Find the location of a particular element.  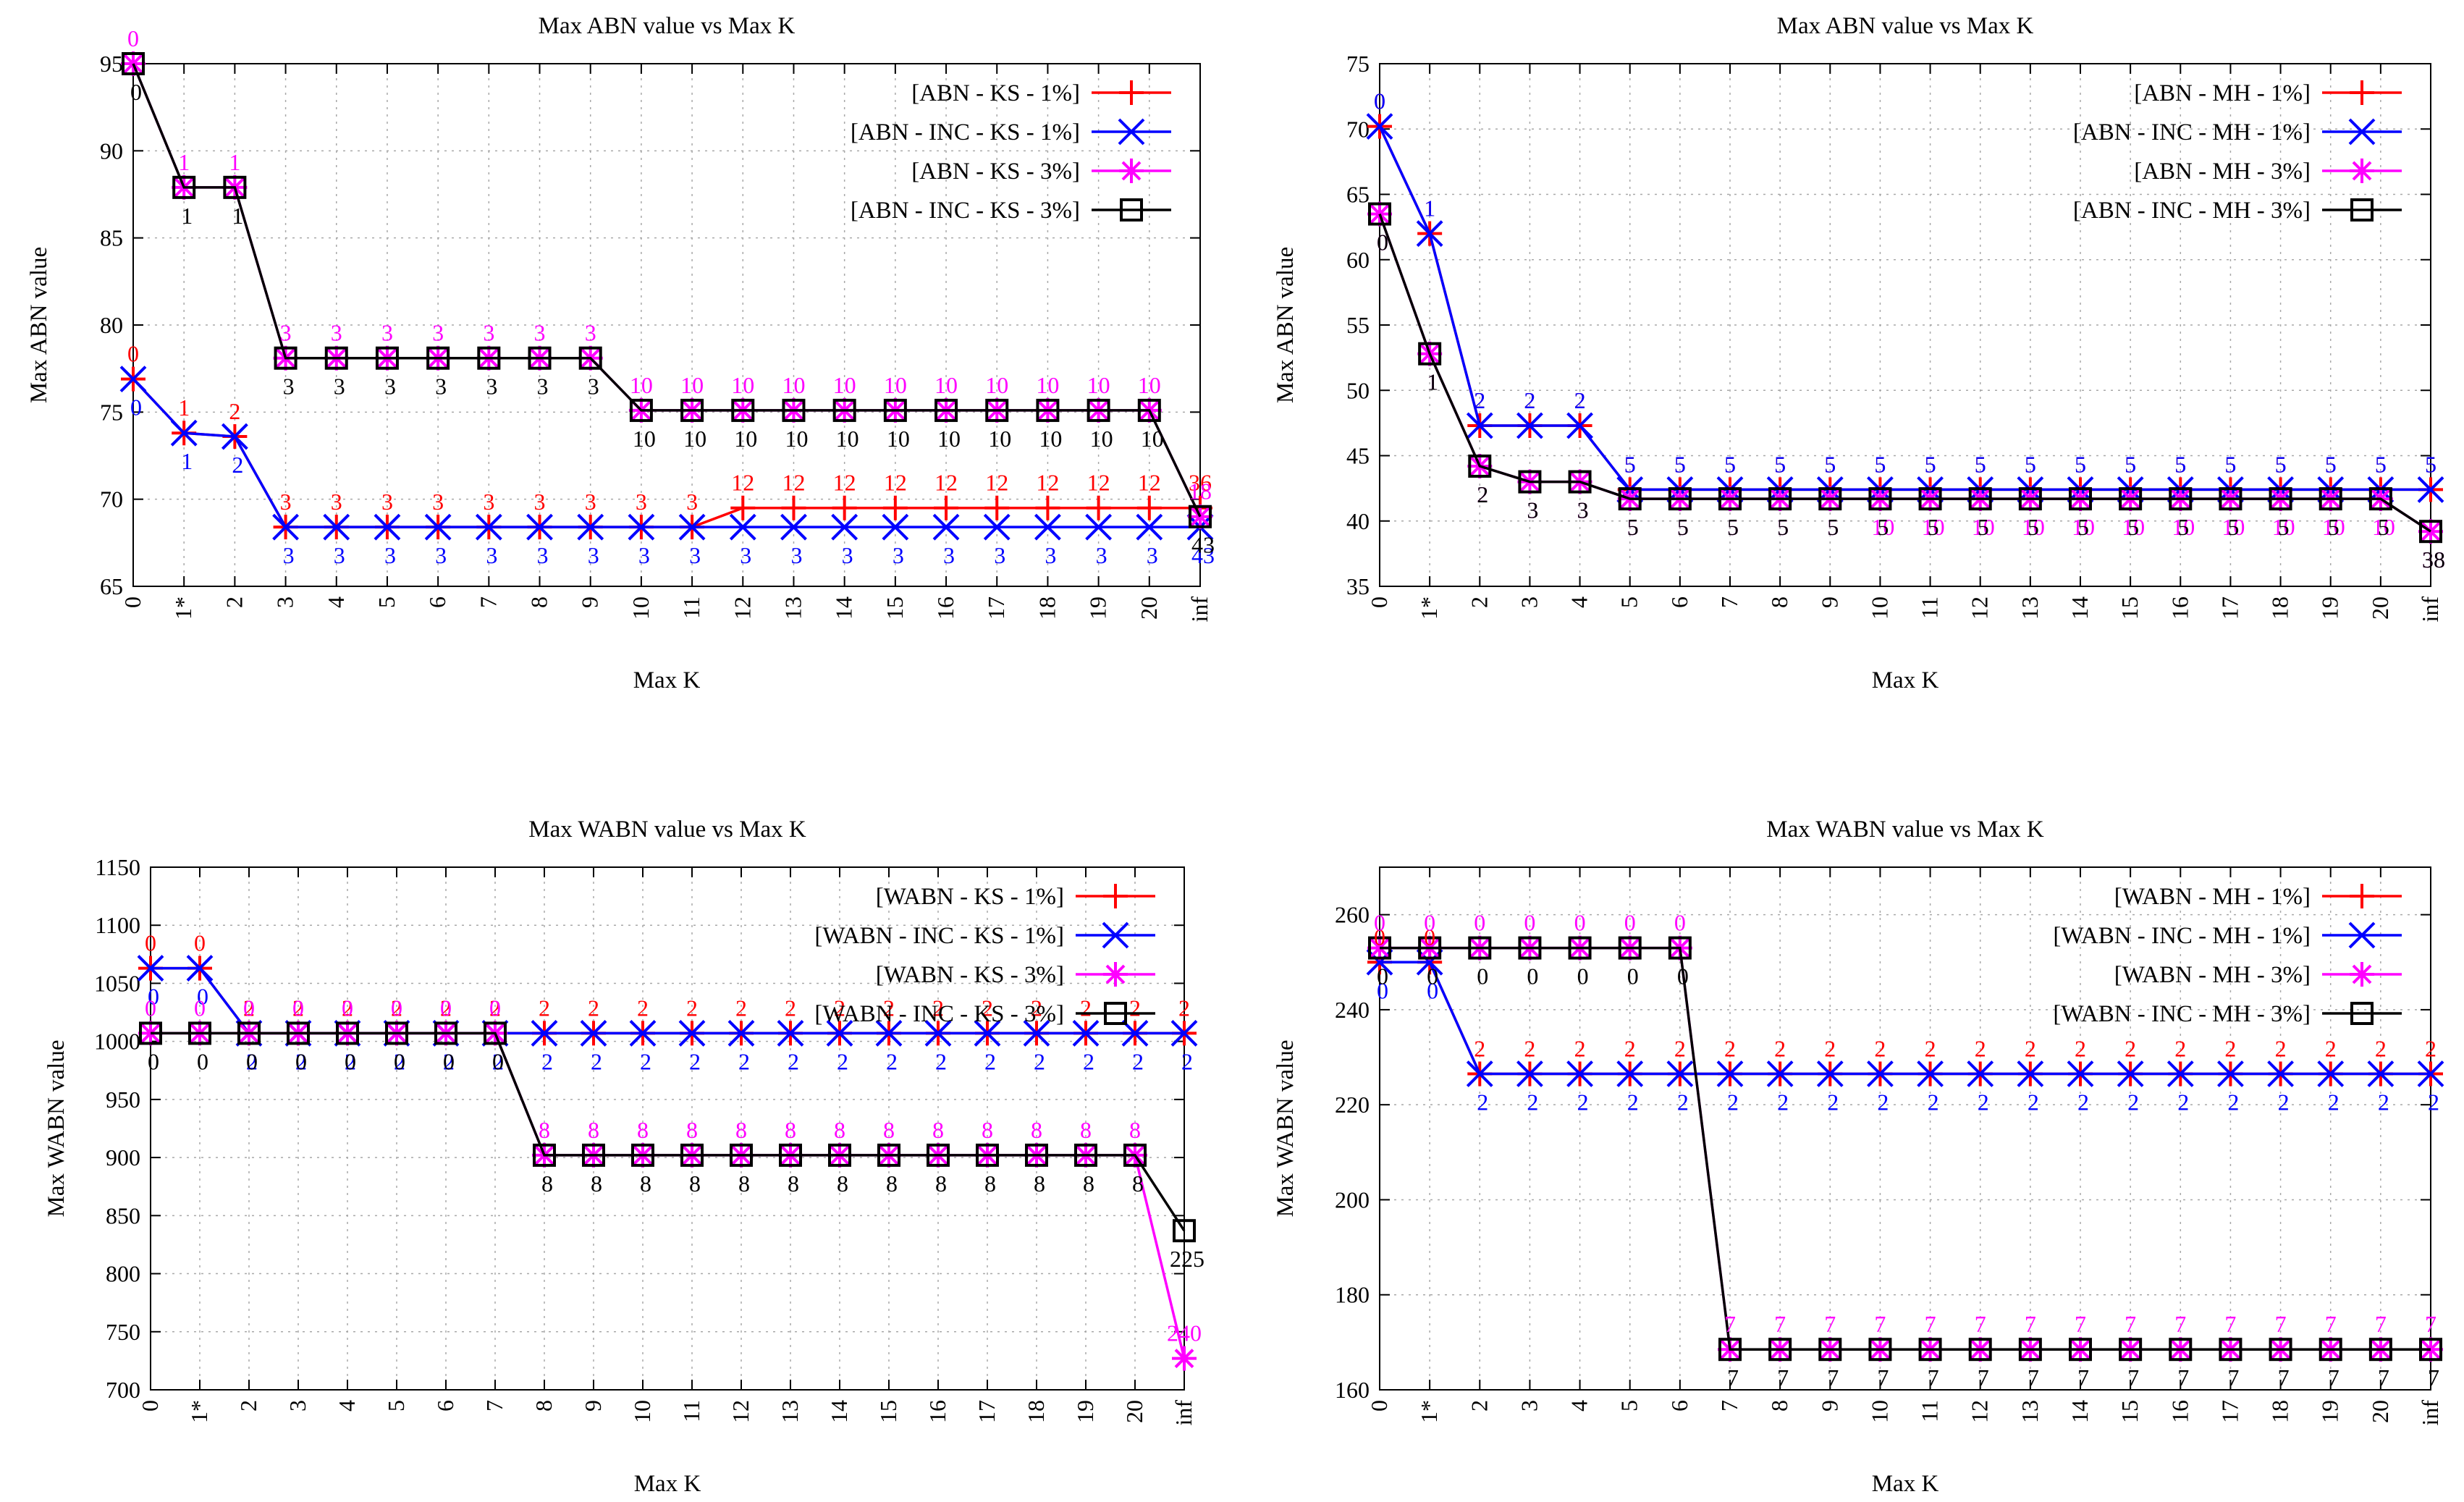

x-tick-label: 8 is located at coordinates (1779, 602).